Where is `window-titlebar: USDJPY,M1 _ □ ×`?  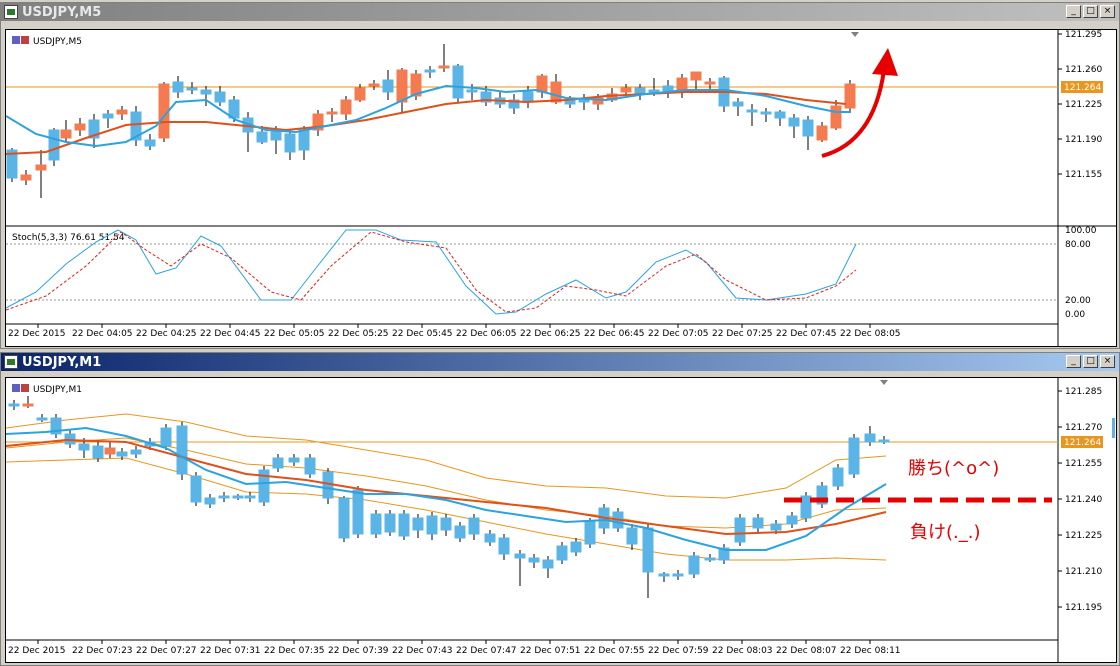 window-titlebar: USDJPY,M1 _ □ × is located at coordinates (560, 362).